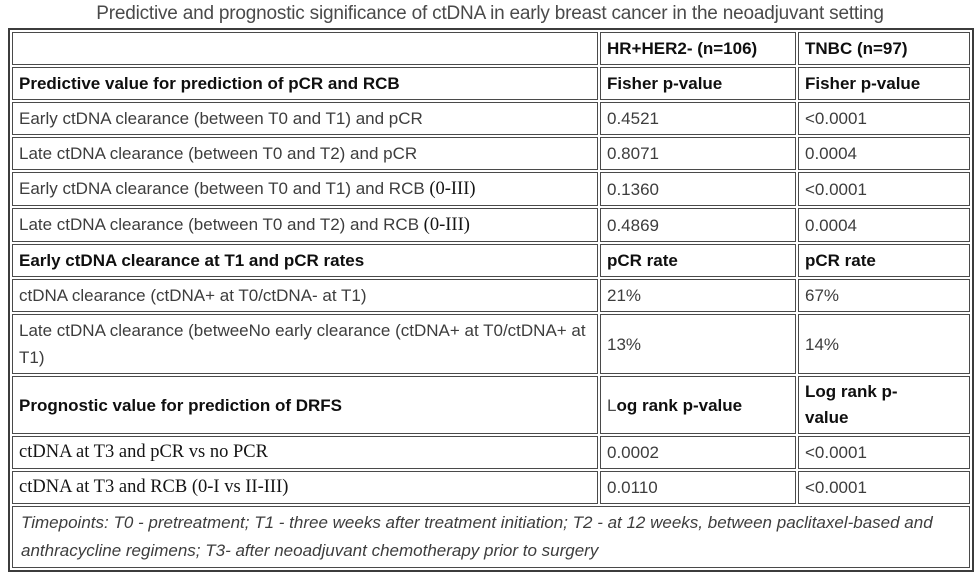 This screenshot has width=980, height=574. I want to click on hr-her2-value: 0.0002, so click(698, 452).